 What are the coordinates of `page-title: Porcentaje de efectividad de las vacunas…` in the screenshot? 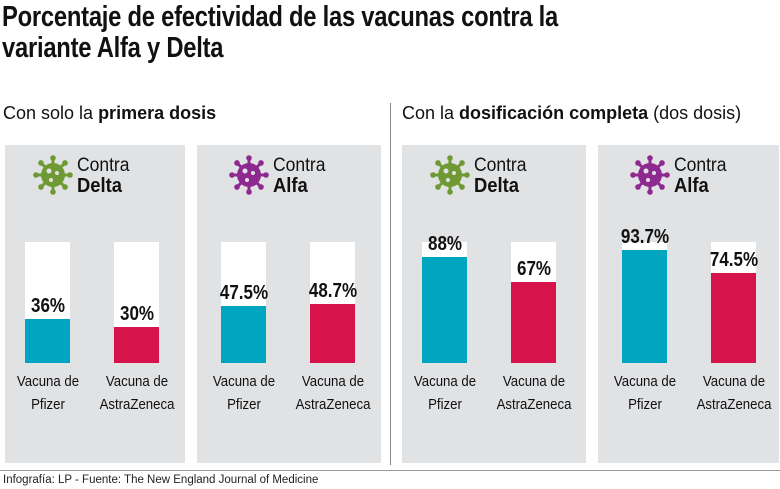 It's located at (280, 32).